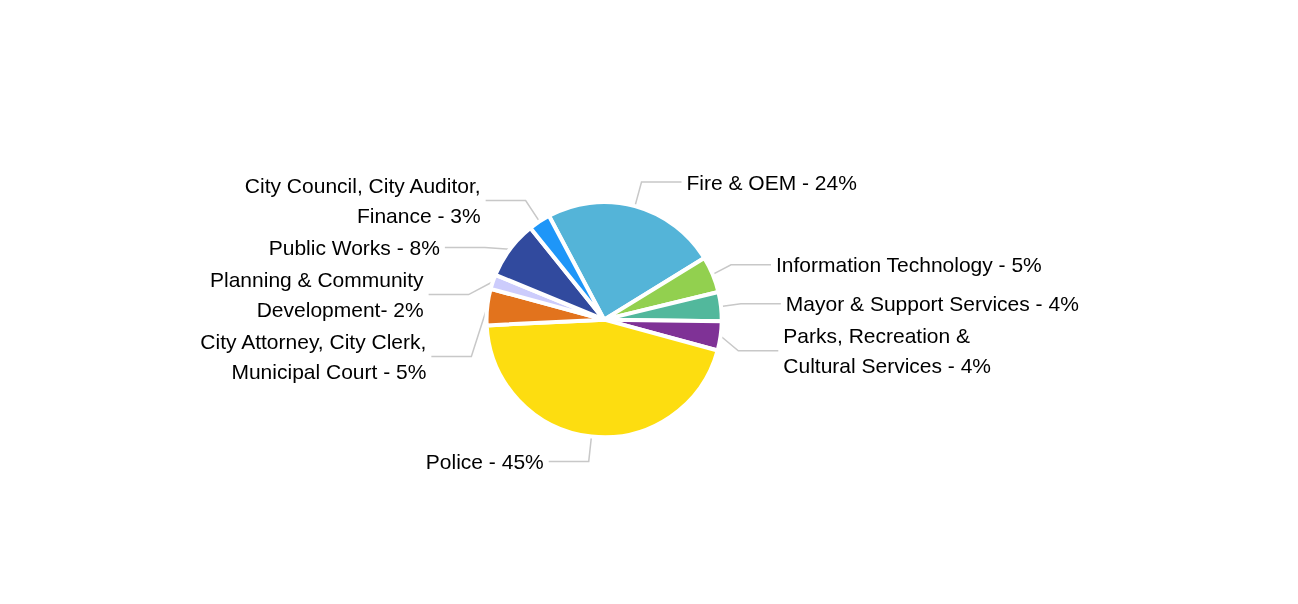 The width and height of the screenshot is (1298, 604). I want to click on slice-label: Fire & OEM - 24%, so click(771, 182).